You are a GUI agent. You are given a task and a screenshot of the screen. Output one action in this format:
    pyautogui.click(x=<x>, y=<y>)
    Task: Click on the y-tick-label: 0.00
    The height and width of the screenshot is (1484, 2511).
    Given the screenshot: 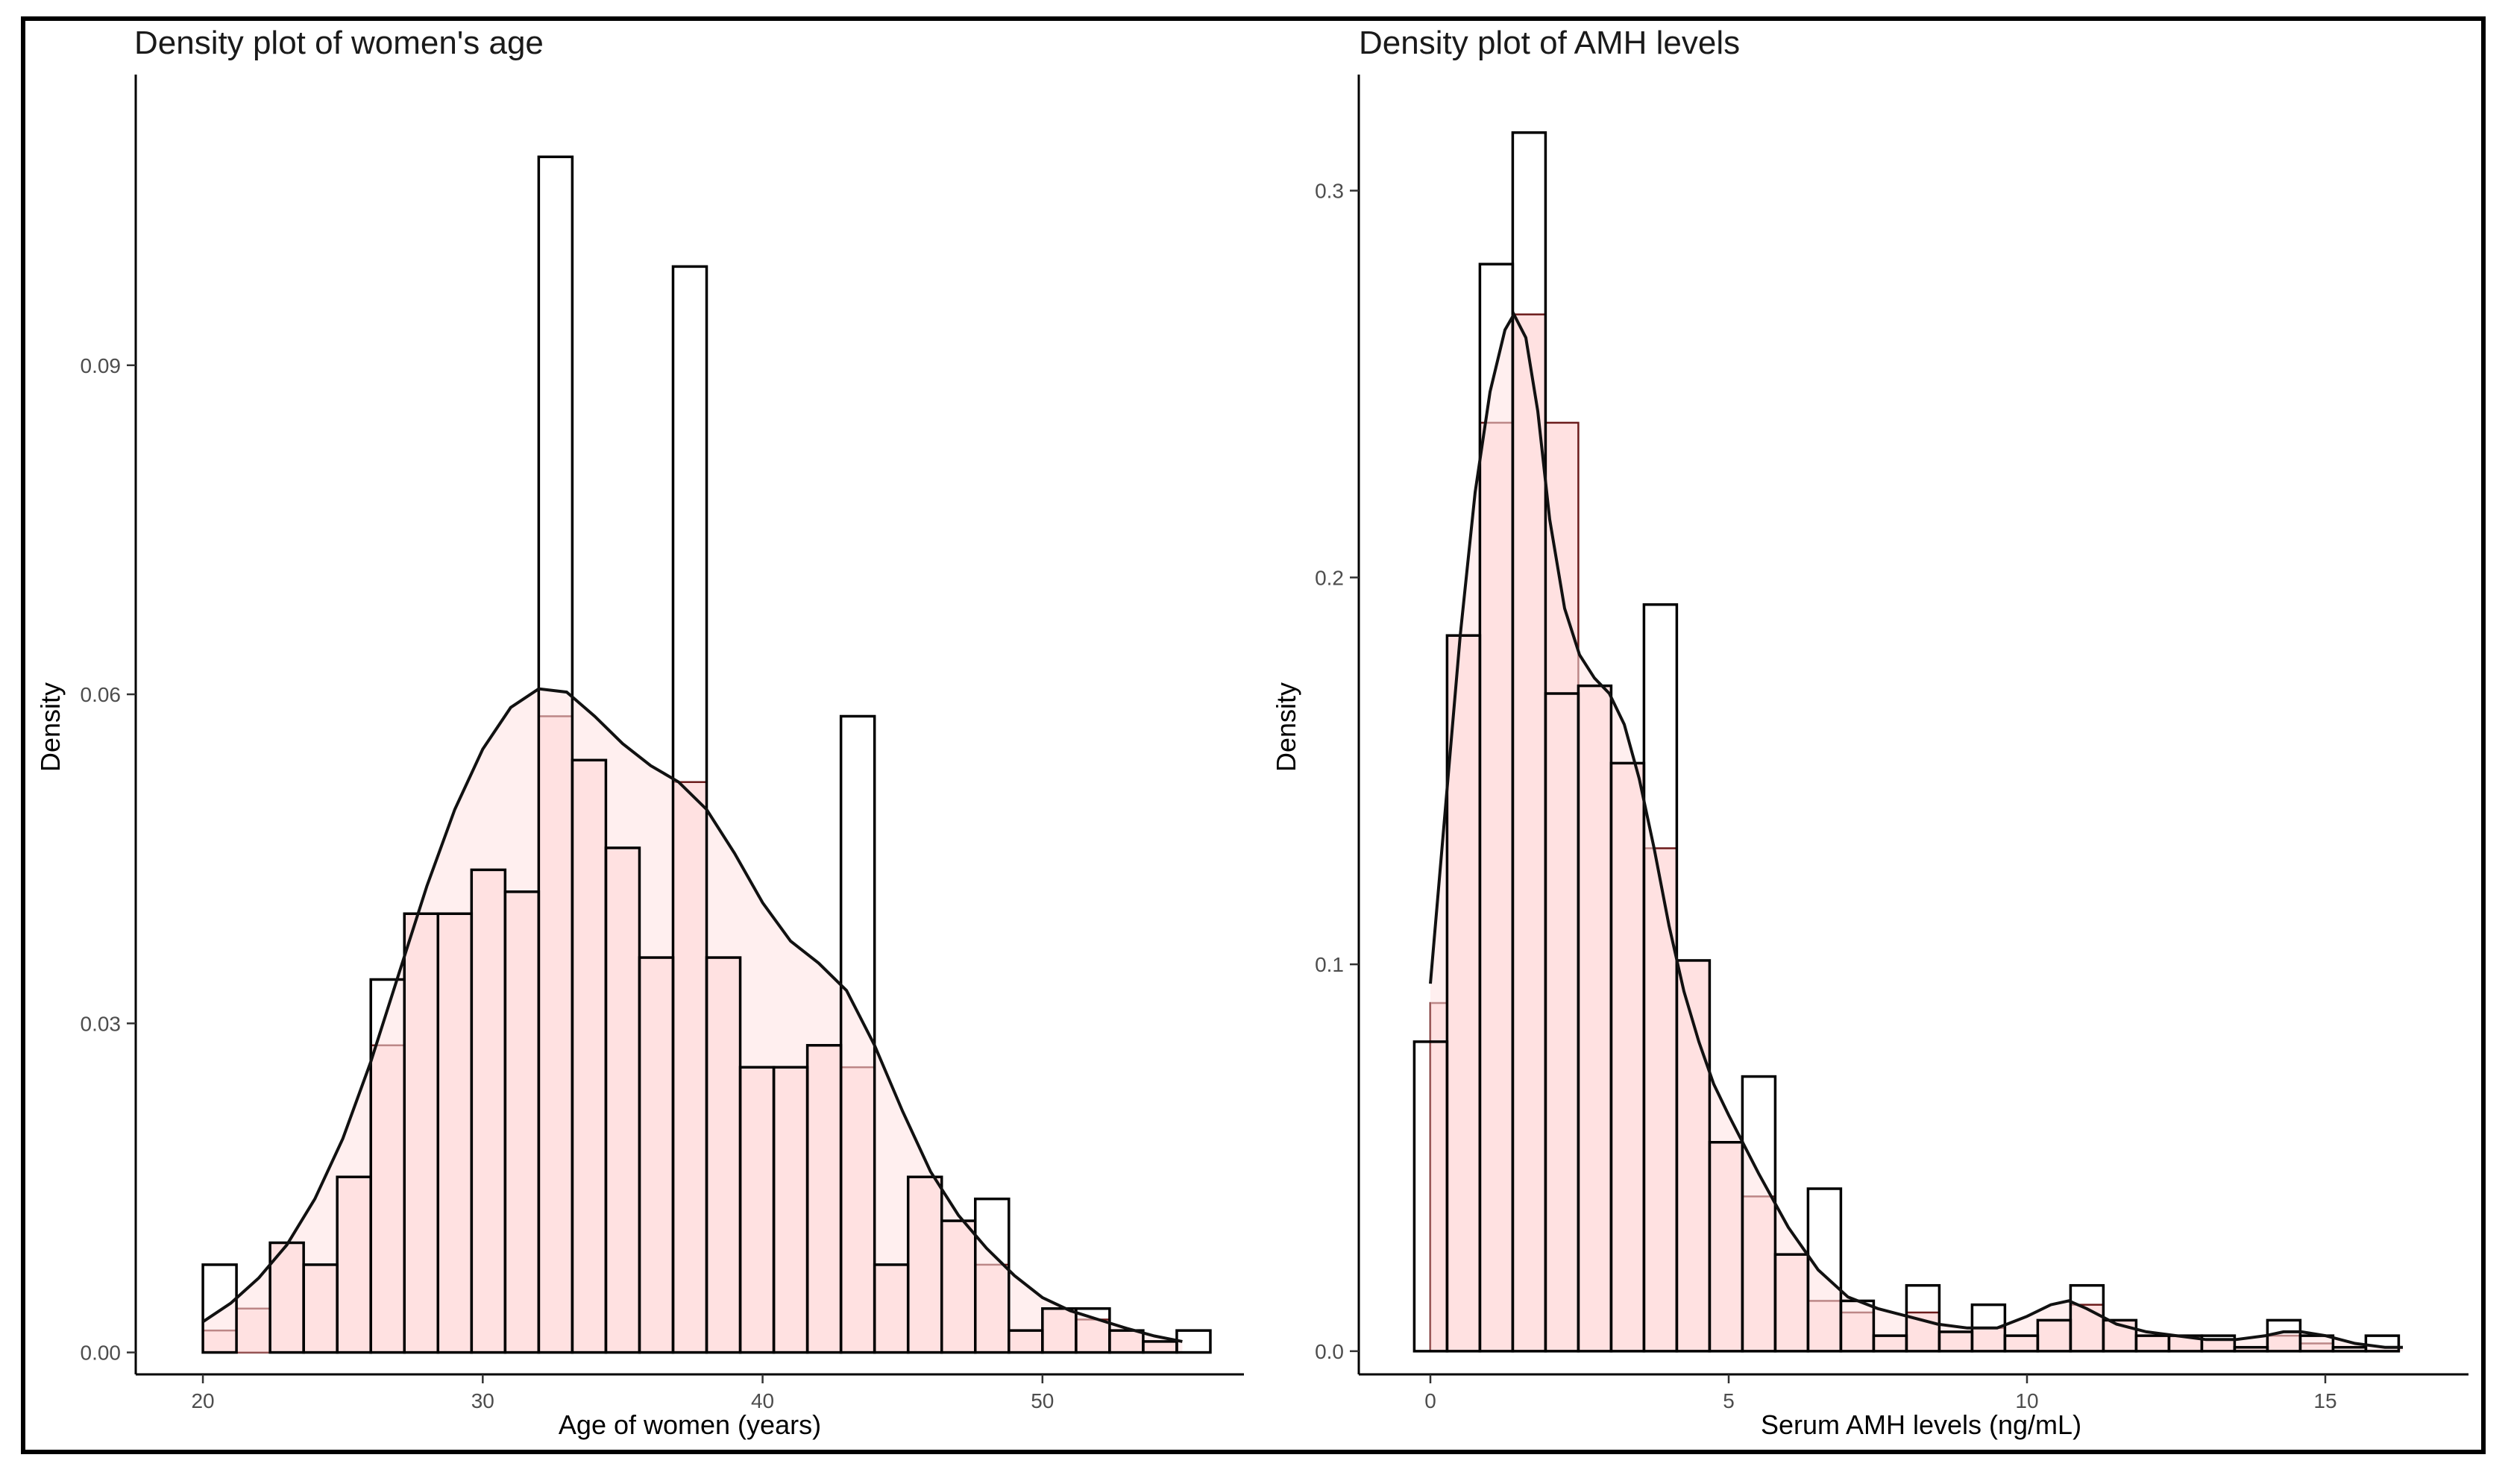 What is the action you would take?
    pyautogui.click(x=101, y=1354)
    